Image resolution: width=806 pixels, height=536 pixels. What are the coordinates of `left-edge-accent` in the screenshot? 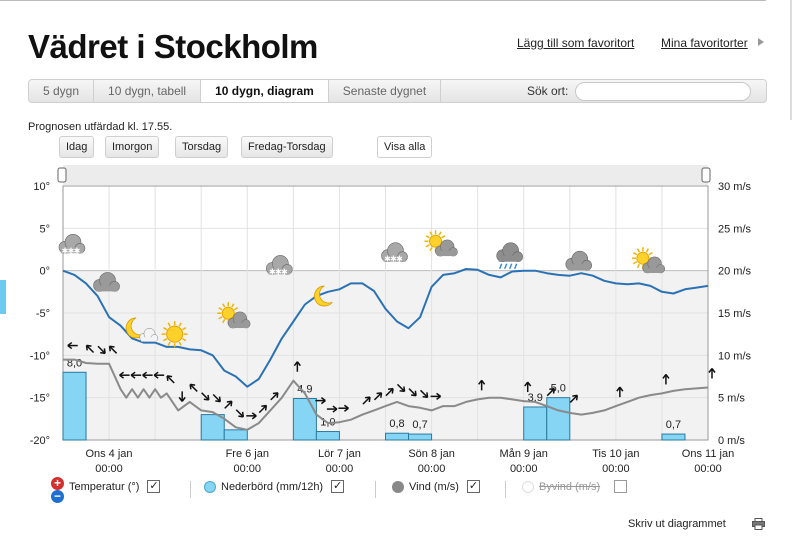 It's located at (3, 297).